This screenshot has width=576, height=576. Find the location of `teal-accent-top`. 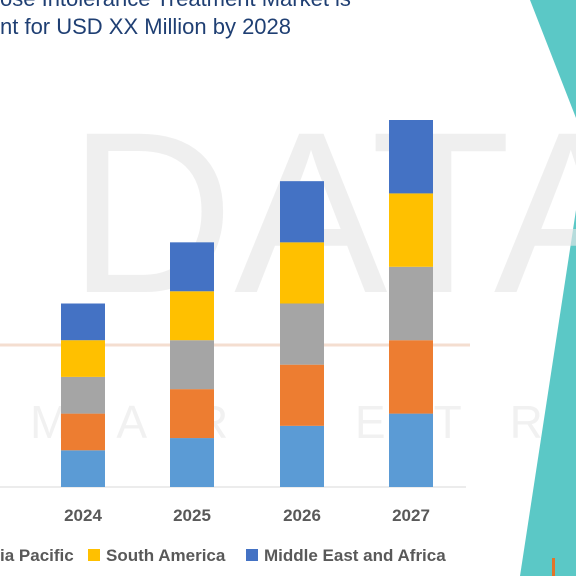

teal-accent-top is located at coordinates (553, 59).